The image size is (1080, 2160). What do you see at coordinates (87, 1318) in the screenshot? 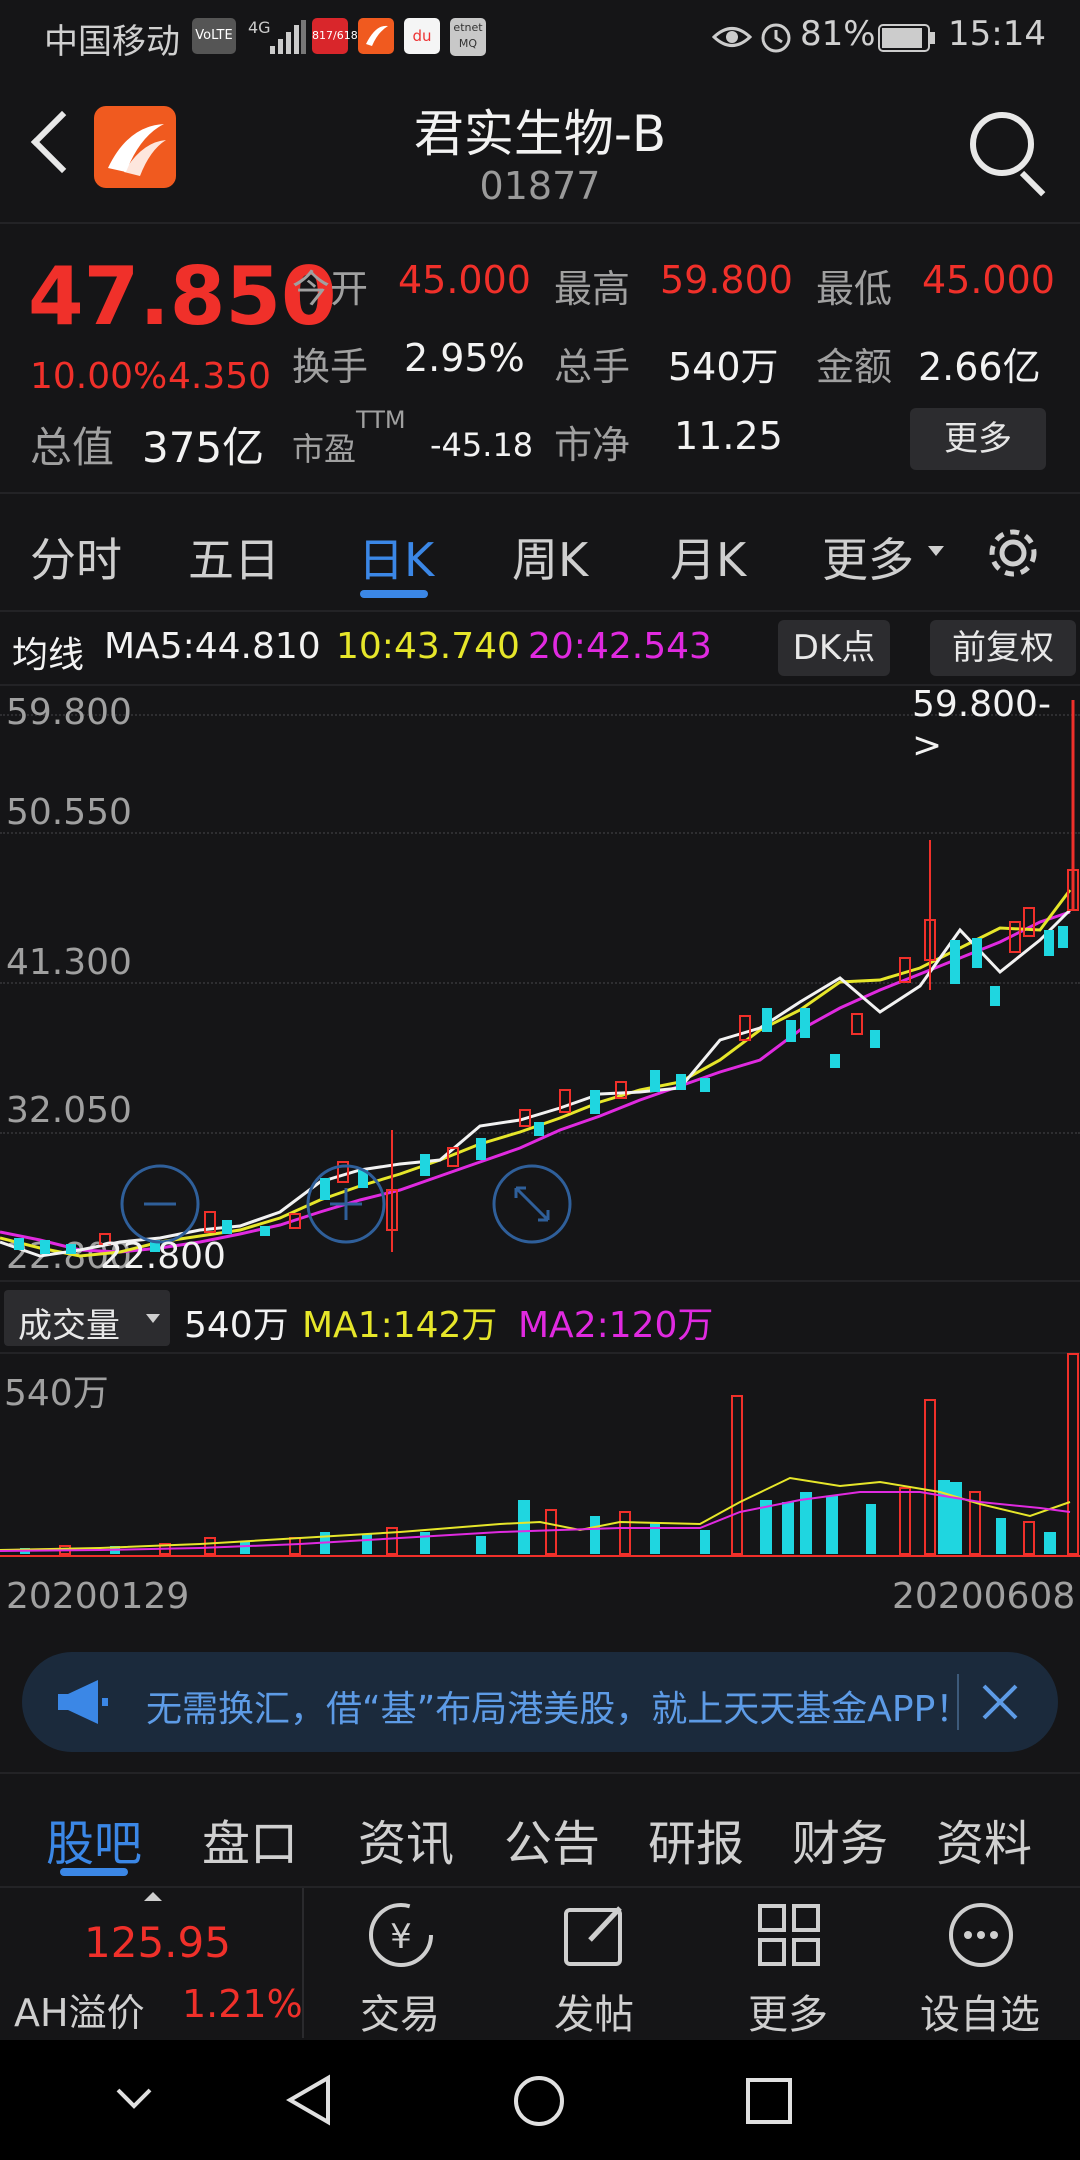
I see `indicator-selector: 成交量` at bounding box center [87, 1318].